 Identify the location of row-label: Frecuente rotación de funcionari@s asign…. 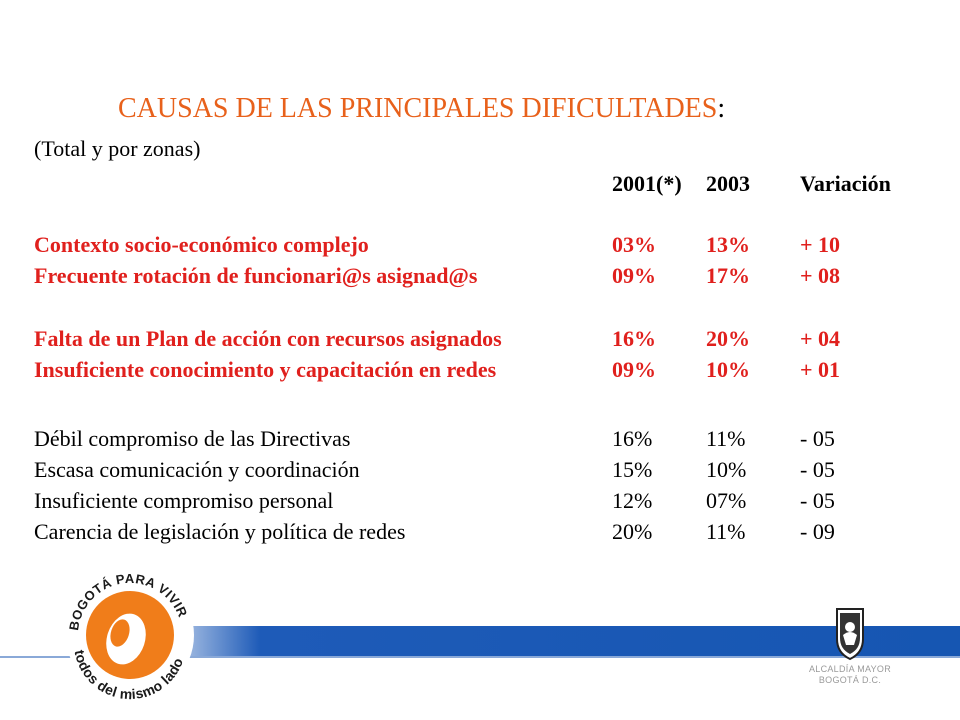
(256, 275).